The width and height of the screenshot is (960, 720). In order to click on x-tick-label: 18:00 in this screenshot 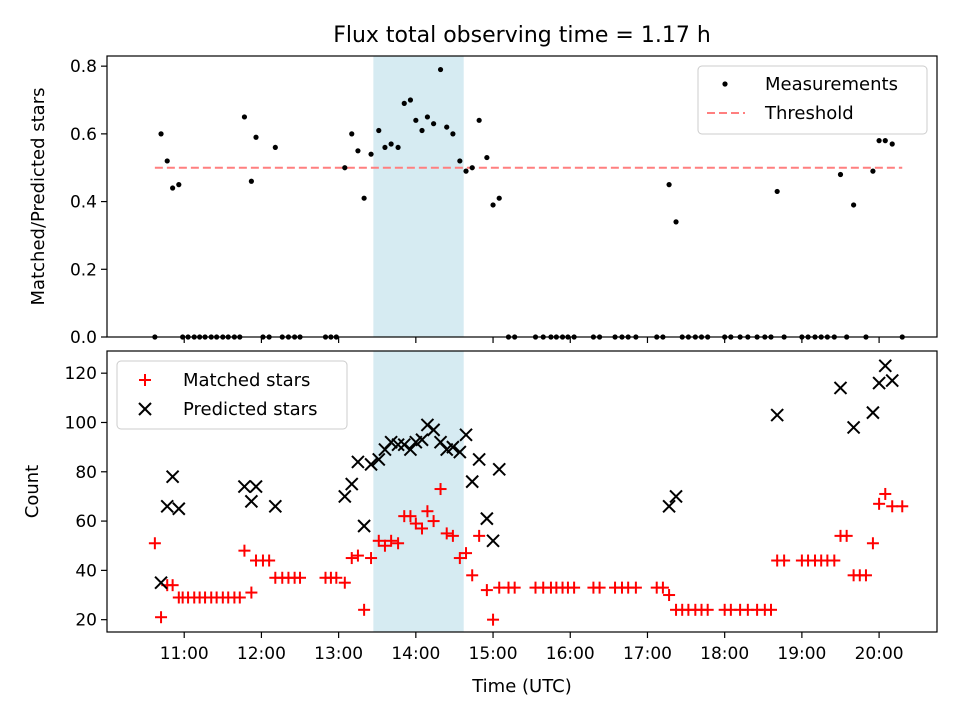, I will do `click(724, 654)`.